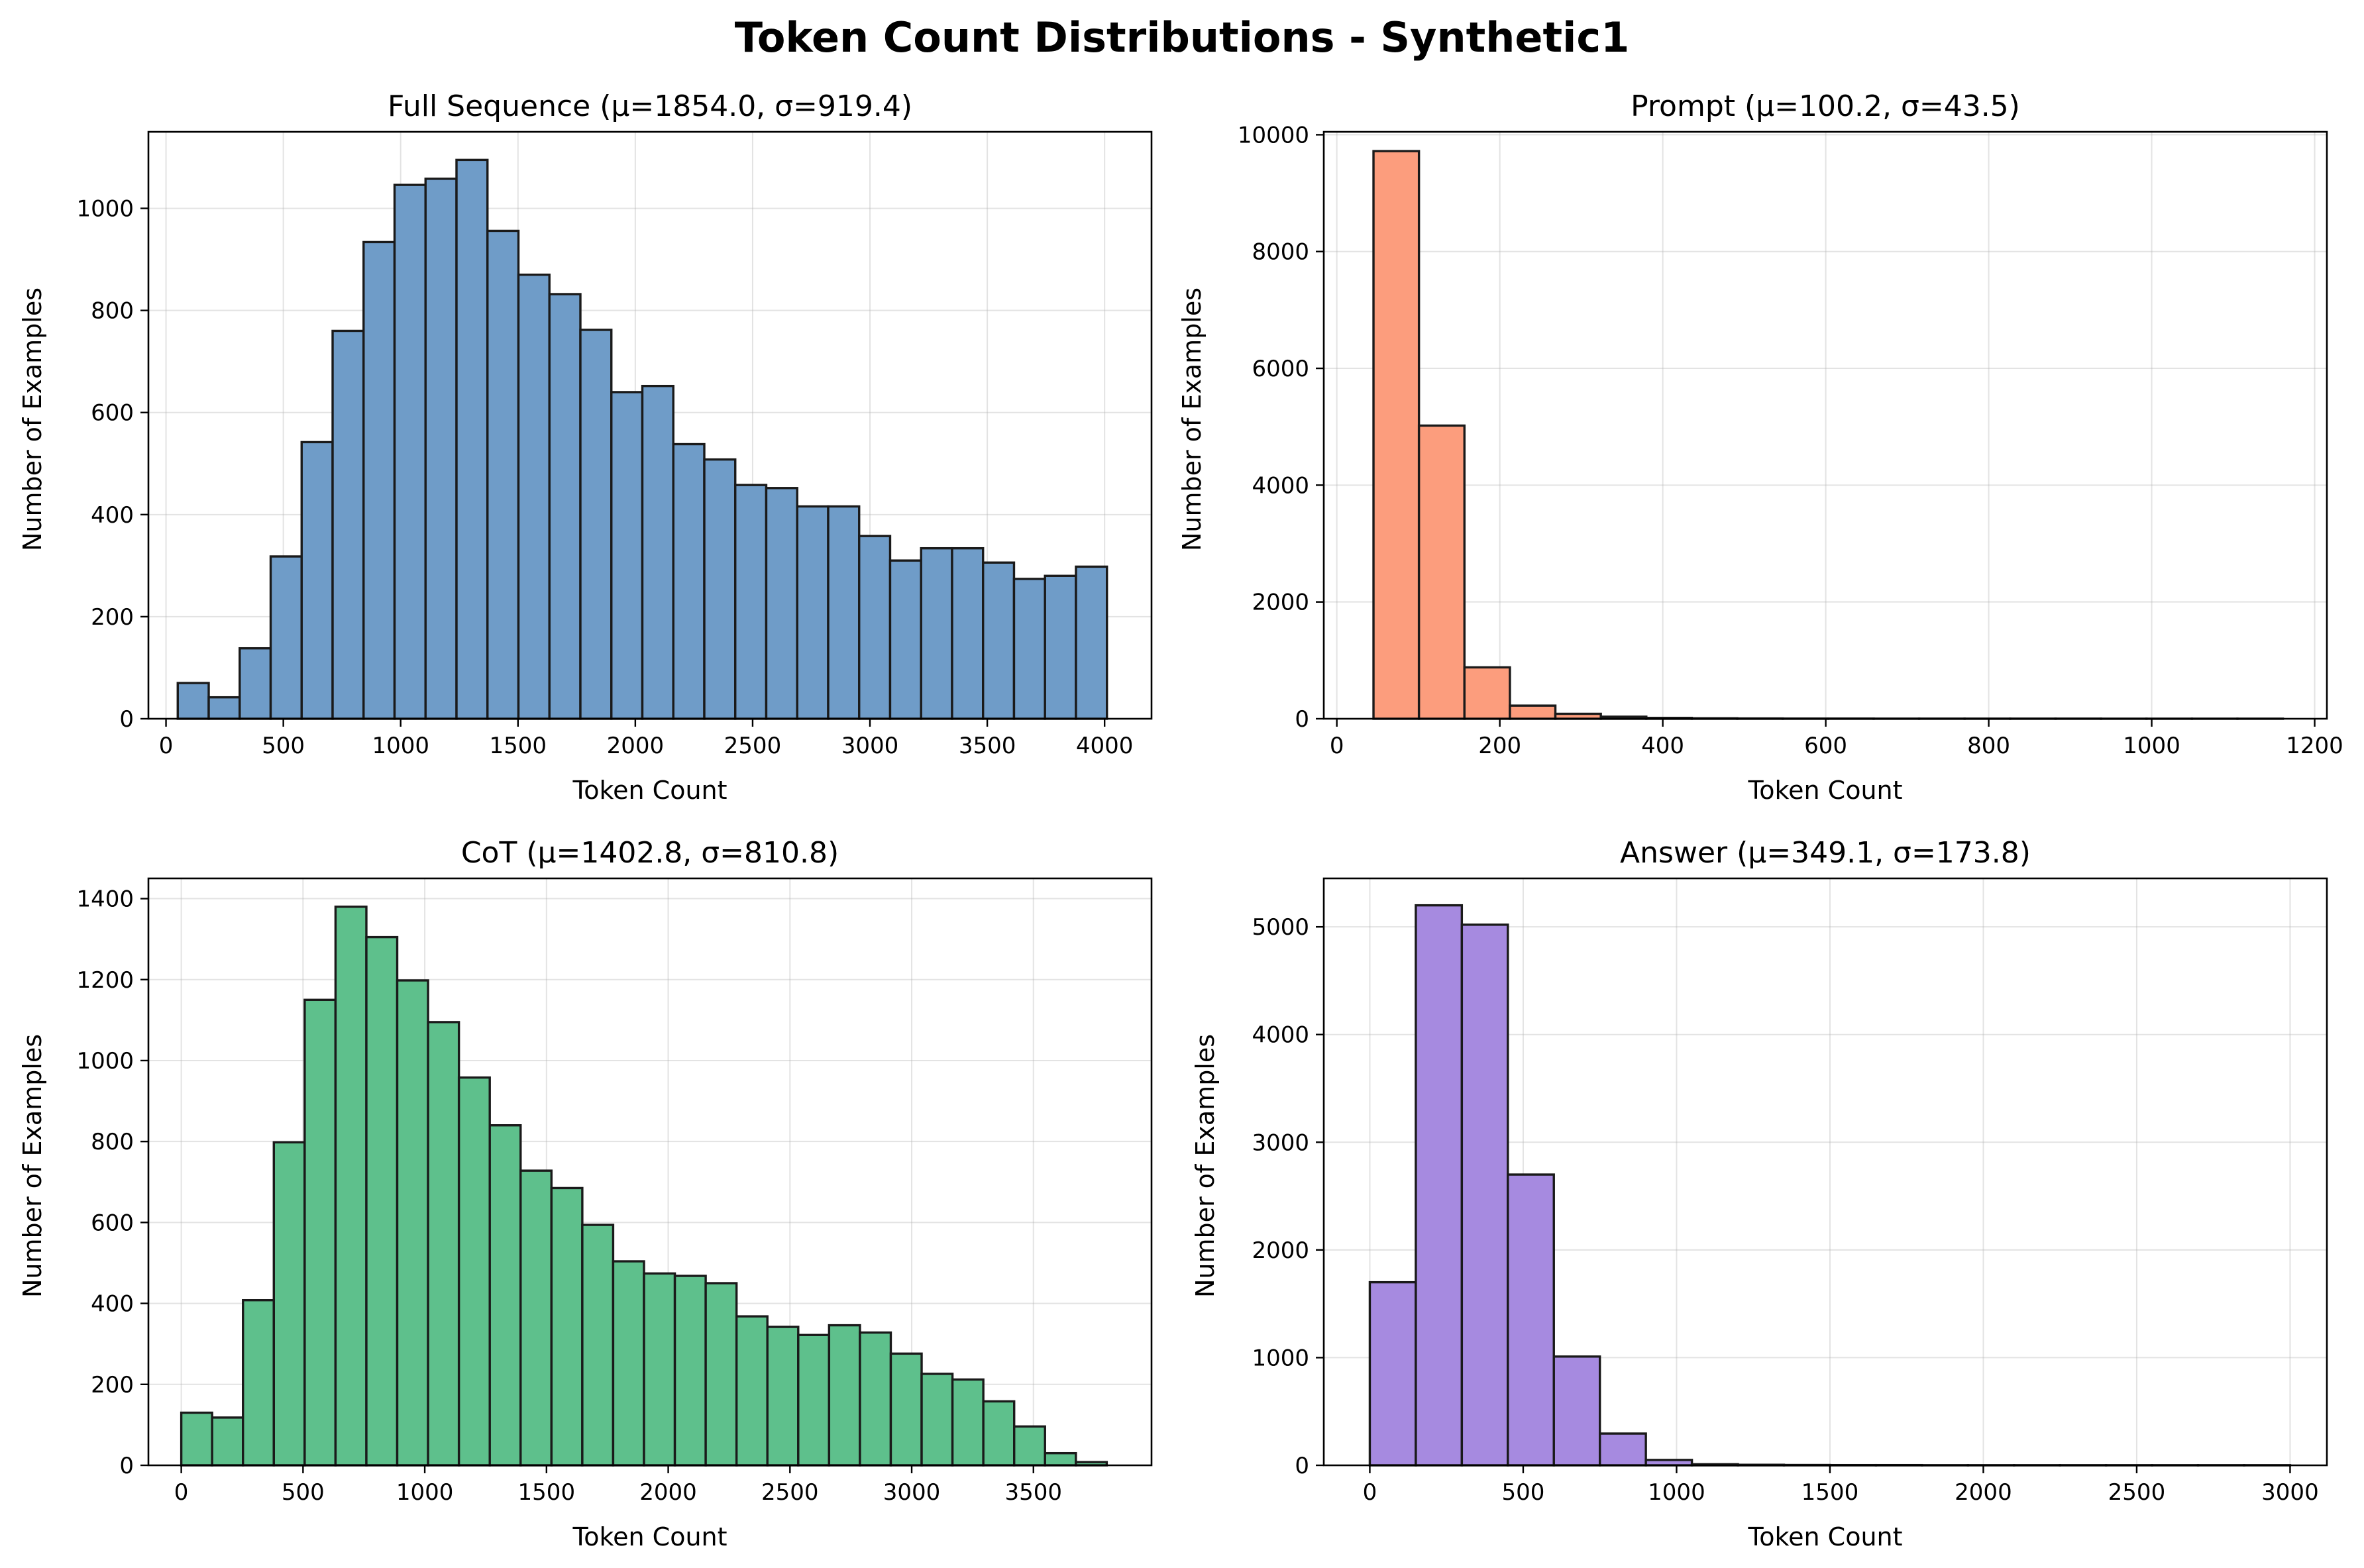 The height and width of the screenshot is (1568, 2364). I want to click on x-ticks: 0 500 1000 1500 2000 2500 3000, so click(1841, 1485).